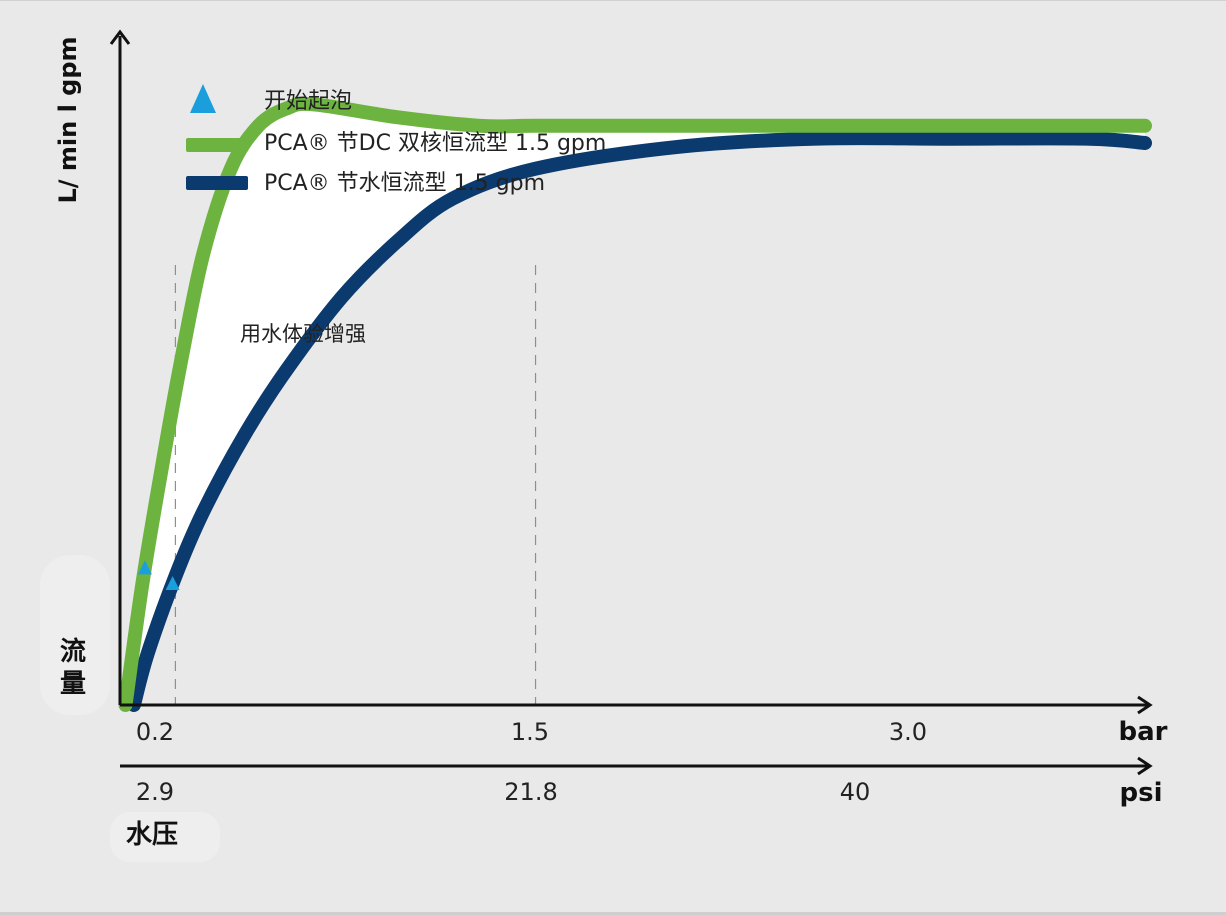 The image size is (1226, 915). I want to click on legend-triangle-icon, so click(203, 98).